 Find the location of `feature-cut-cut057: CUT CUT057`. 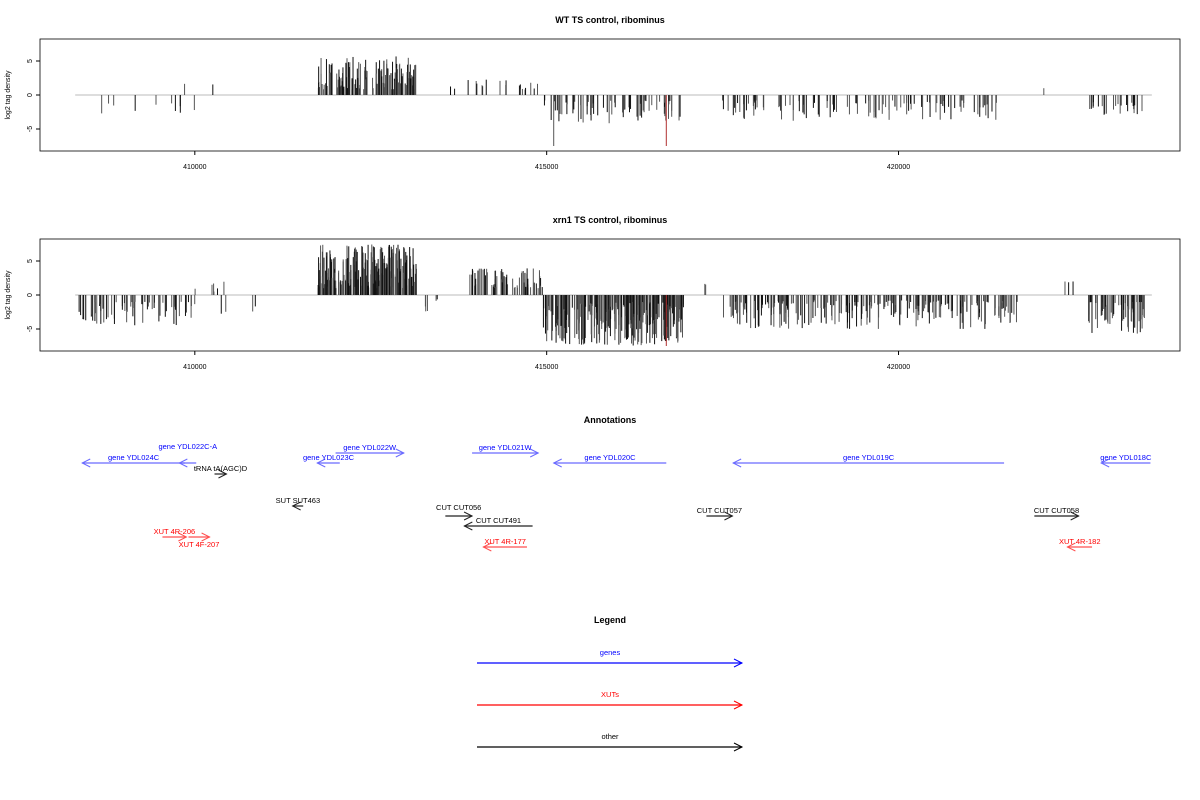

feature-cut-cut057: CUT CUT057 is located at coordinates (719, 513).